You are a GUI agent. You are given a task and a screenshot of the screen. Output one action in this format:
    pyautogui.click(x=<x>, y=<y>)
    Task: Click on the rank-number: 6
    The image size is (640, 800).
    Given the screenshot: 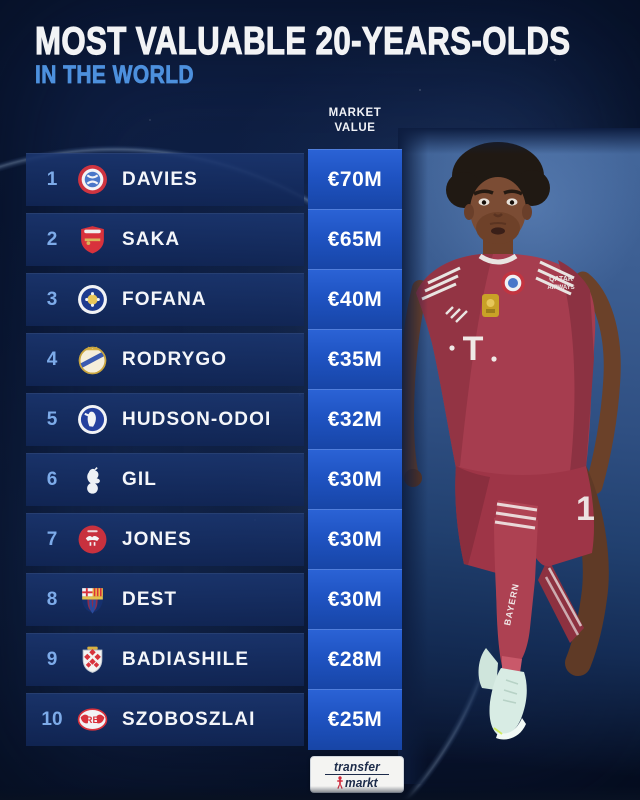 What is the action you would take?
    pyautogui.click(x=52, y=479)
    